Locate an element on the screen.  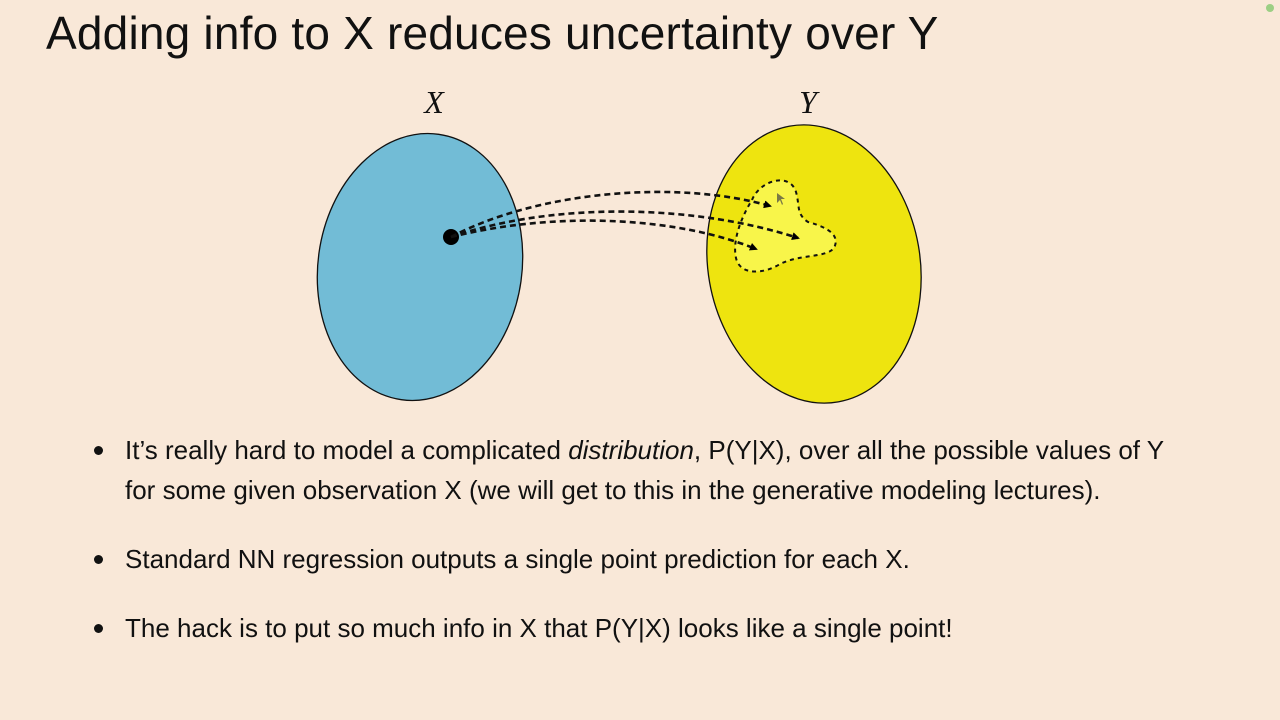
mouse-cursor-icon is located at coordinates (781, 199).